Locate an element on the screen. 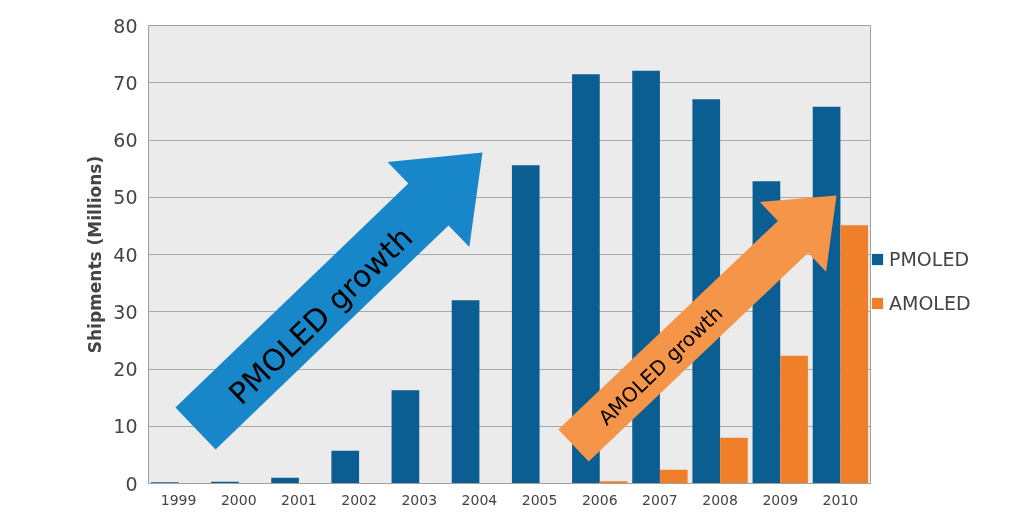 The height and width of the screenshot is (523, 1036). y-tick-label: 0 is located at coordinates (131, 483).